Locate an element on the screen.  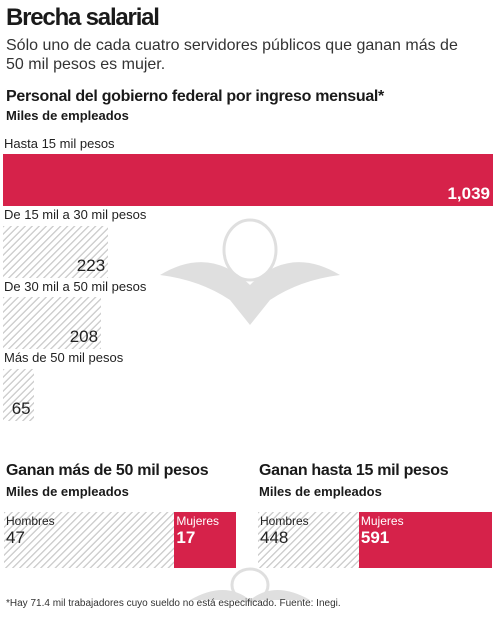
section-subtitle-under-15: Miles de empleados is located at coordinates (320, 491).